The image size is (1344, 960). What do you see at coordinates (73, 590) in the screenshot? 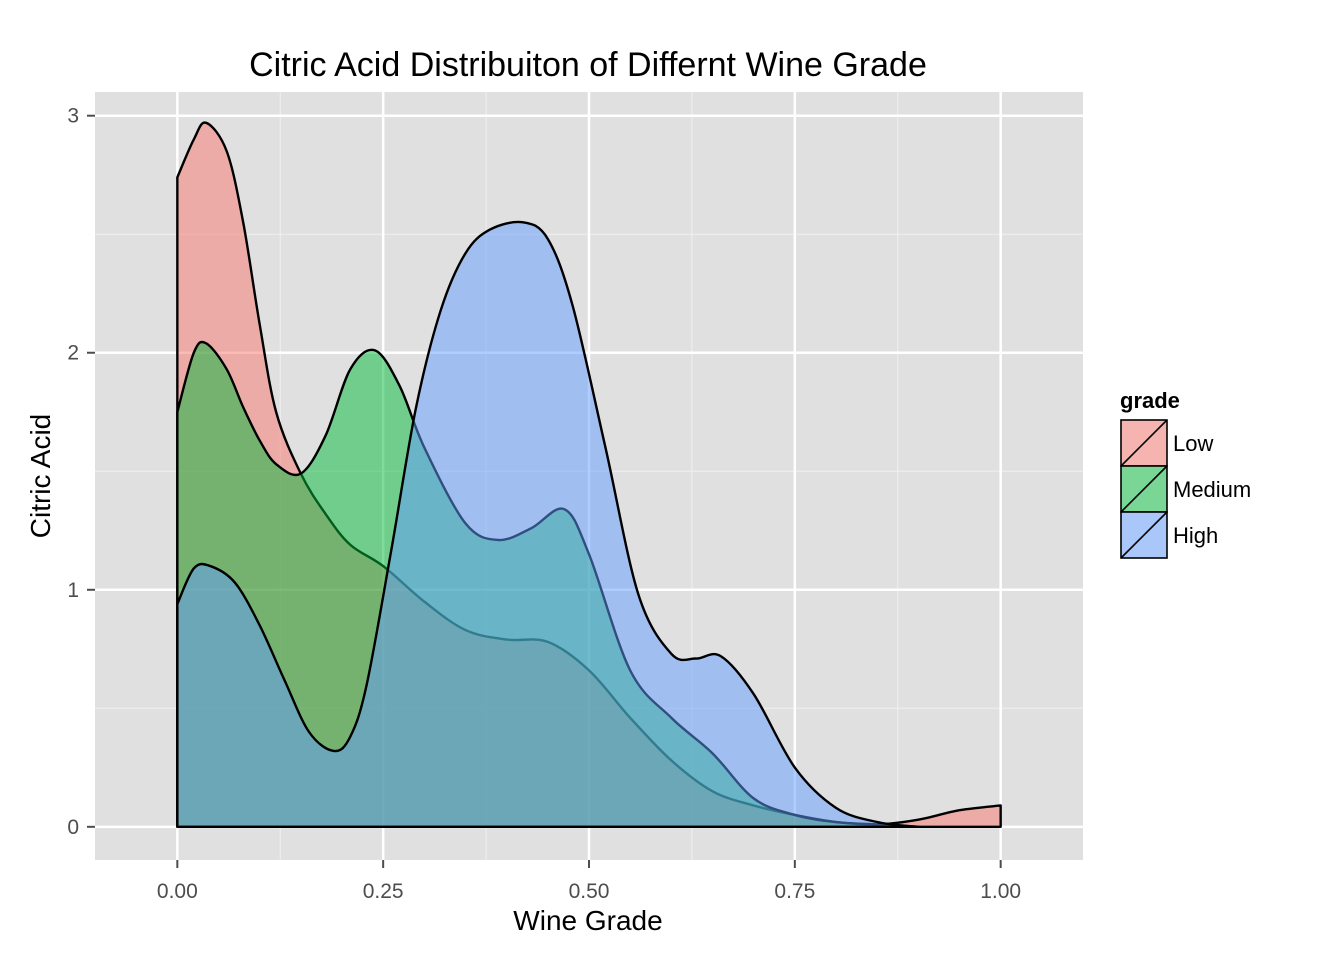
I see `y-tick-label: 1` at bounding box center [73, 590].